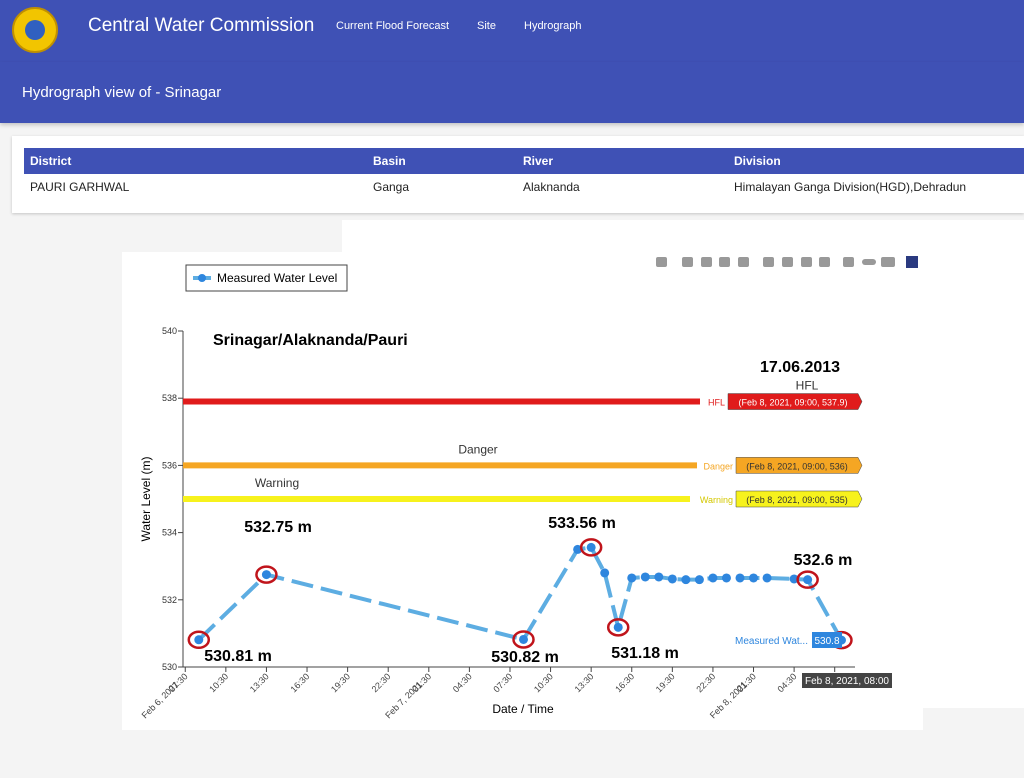  What do you see at coordinates (169, 398) in the screenshot?
I see `y-tick-label: 538` at bounding box center [169, 398].